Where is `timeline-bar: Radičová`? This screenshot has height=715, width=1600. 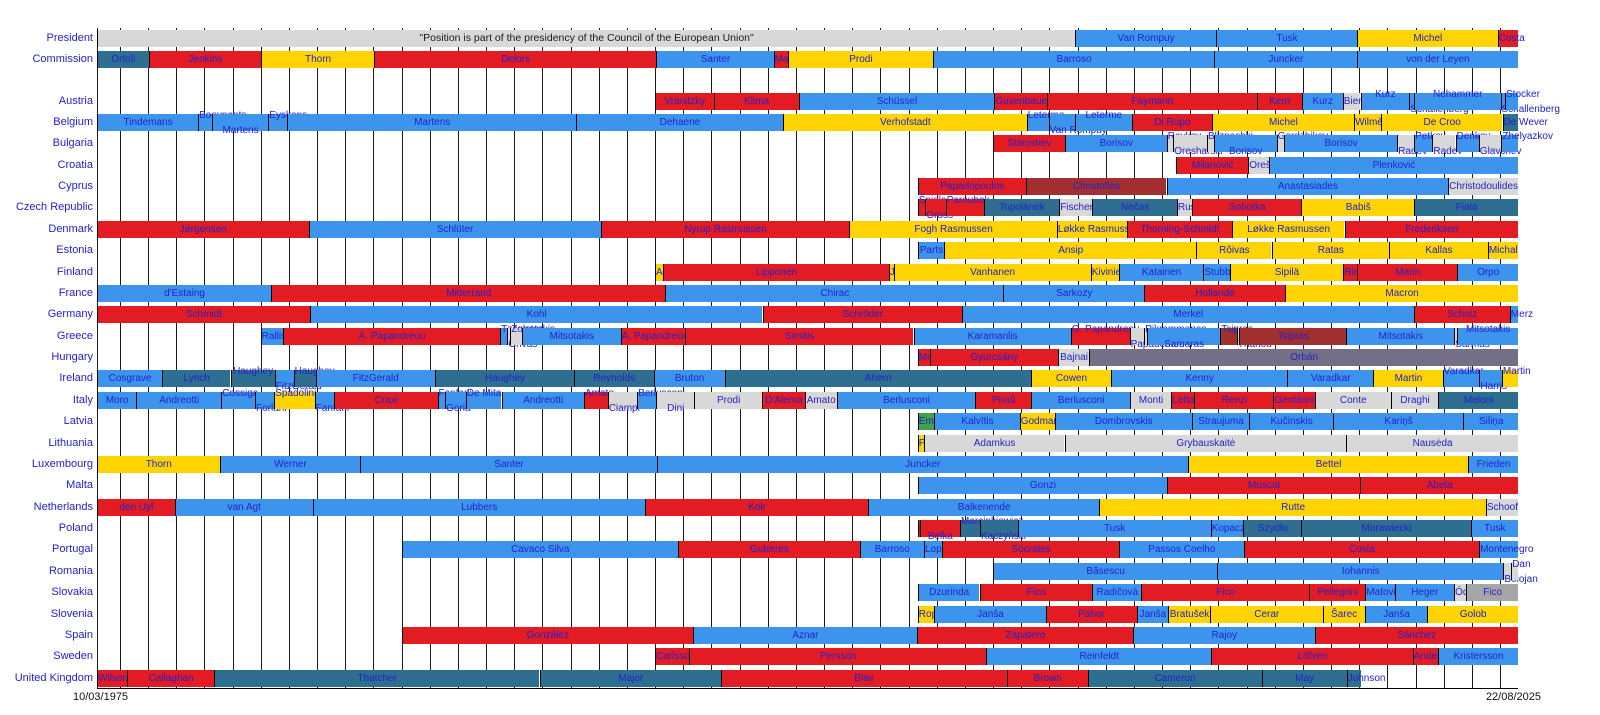
timeline-bar: Radičová is located at coordinates (1117, 593).